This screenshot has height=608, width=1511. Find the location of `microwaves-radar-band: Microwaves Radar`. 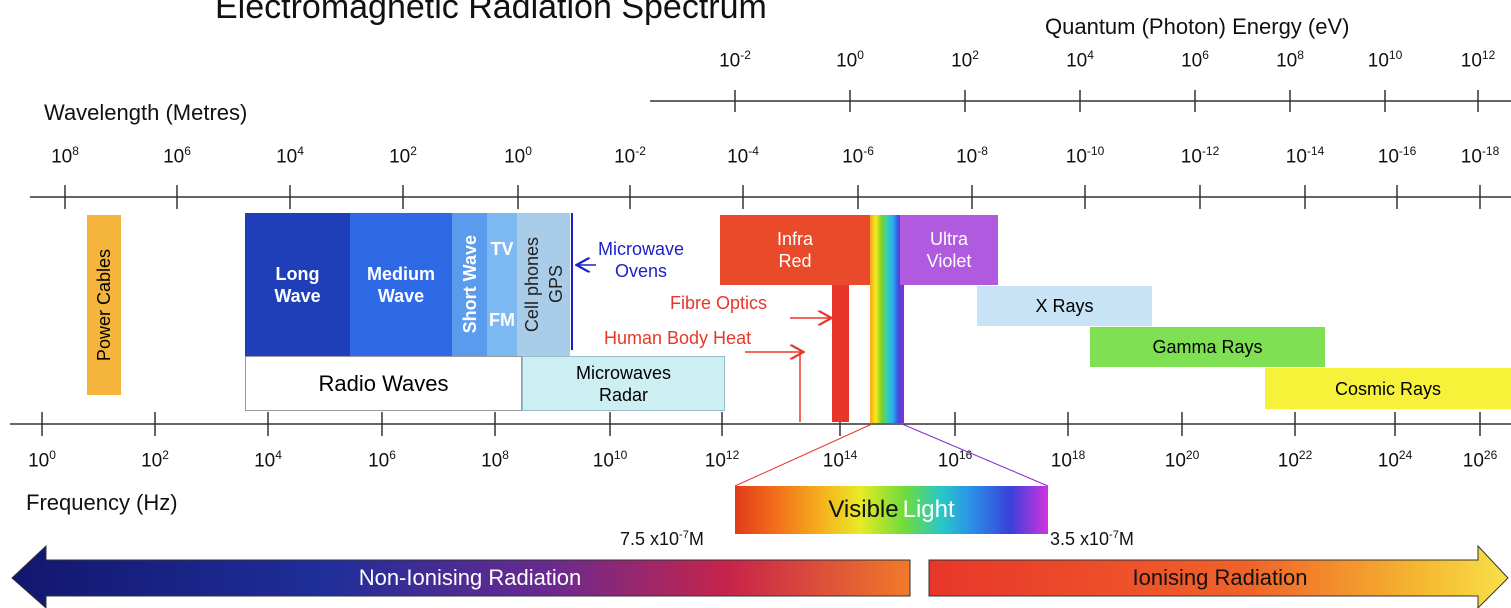

microwaves-radar-band: Microwaves Radar is located at coordinates (623, 383).